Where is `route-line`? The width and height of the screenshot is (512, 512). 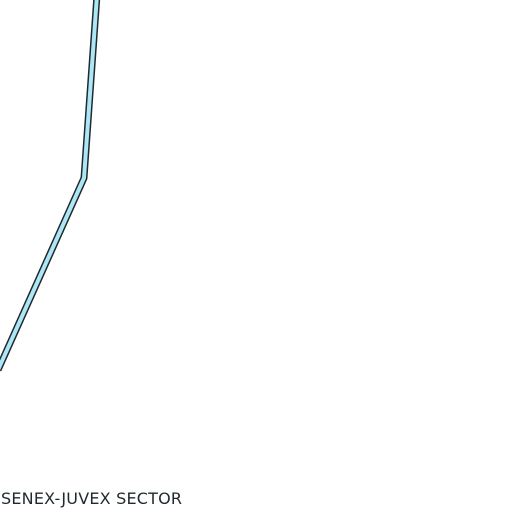
route-line is located at coordinates (49, 185).